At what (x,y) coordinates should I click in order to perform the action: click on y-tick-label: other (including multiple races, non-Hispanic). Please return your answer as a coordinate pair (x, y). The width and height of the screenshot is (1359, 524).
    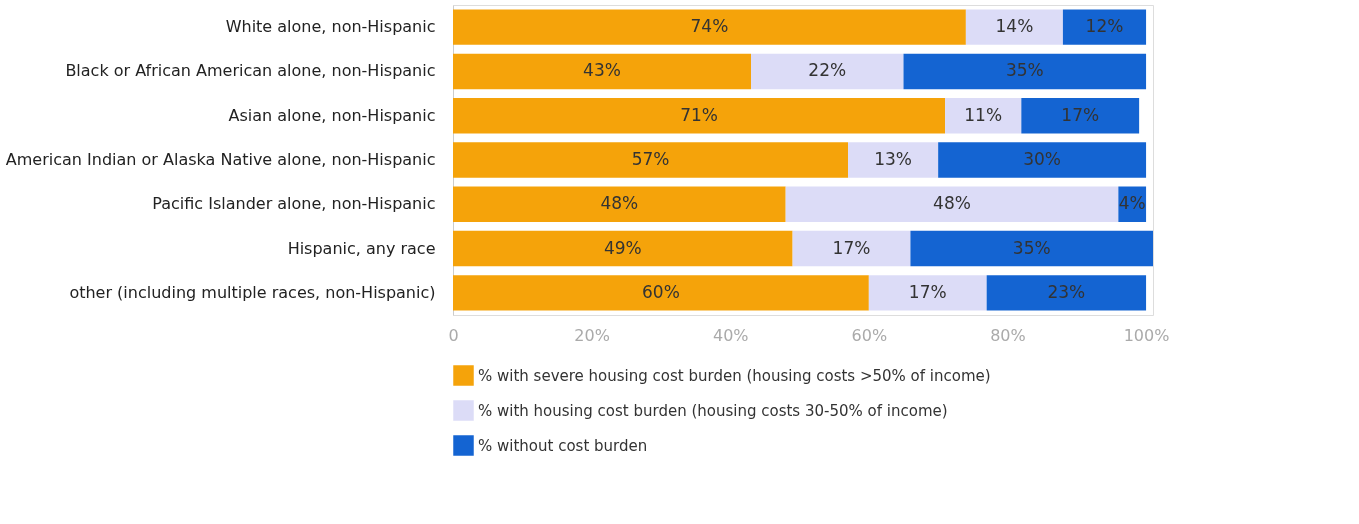
    Looking at the image, I should click on (252, 292).